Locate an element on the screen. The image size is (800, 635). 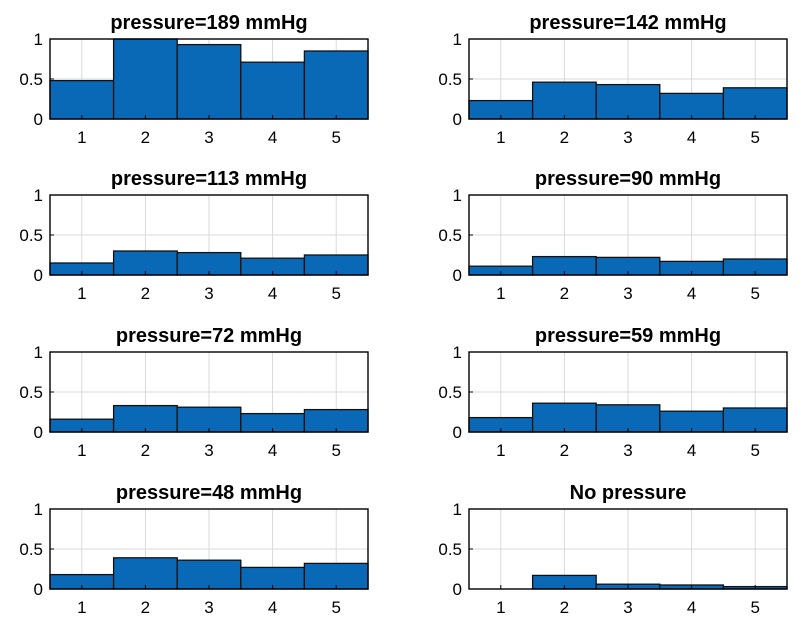
subplot-1: 1 2 3 4 5 0 0.5 1 pressure=189 mmHg is located at coordinates (194, 79).